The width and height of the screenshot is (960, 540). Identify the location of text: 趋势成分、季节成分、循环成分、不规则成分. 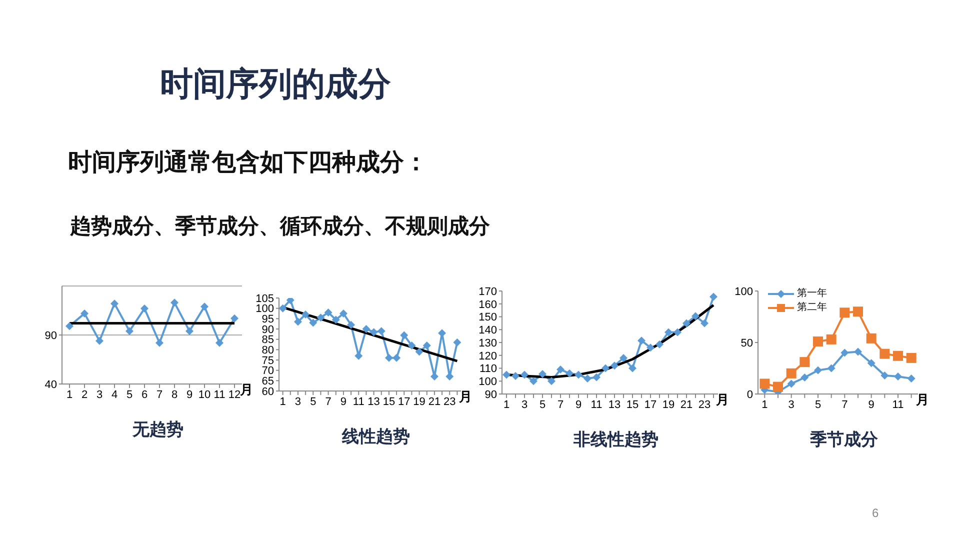
(280, 226).